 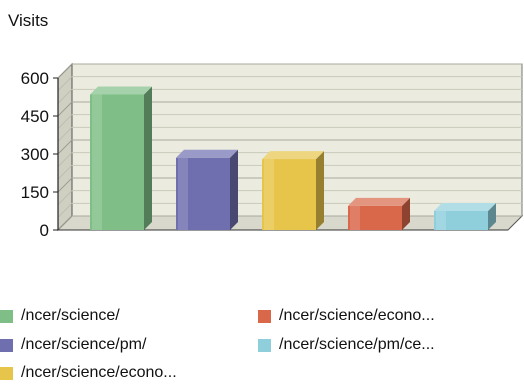 I want to click on legend-label: /ncer/science/, so click(x=70, y=316).